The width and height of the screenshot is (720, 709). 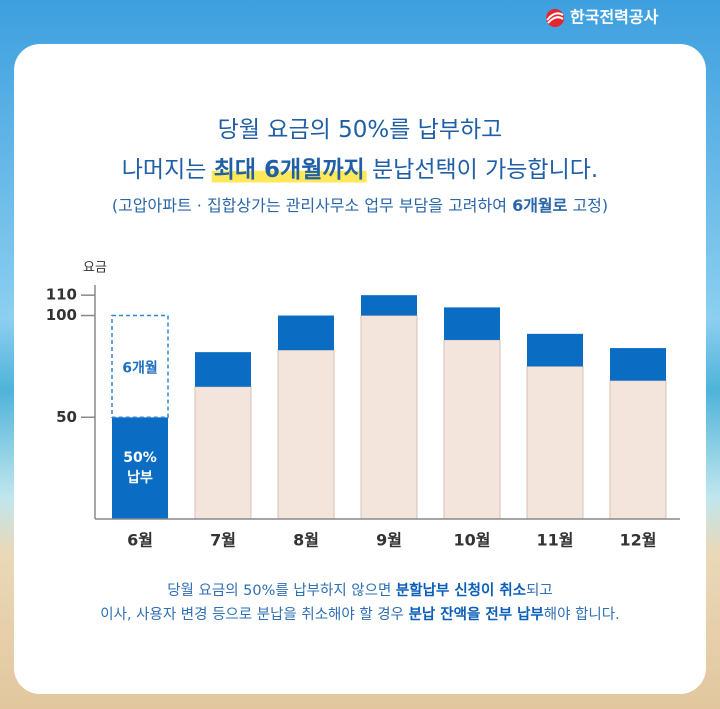 I want to click on x-tick-label: 12월, so click(x=638, y=540).